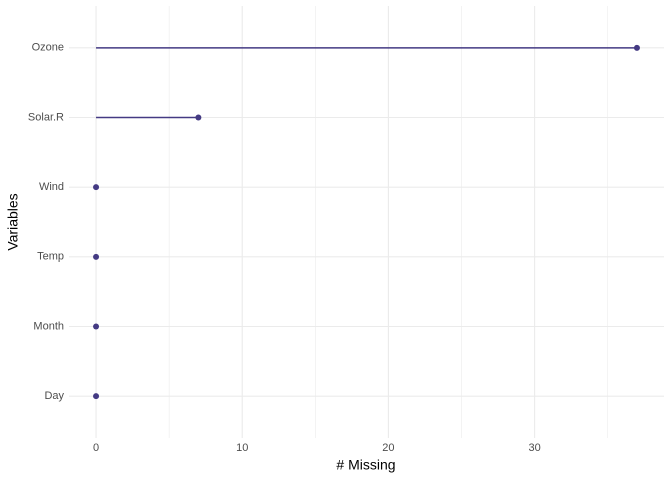  I want to click on y-axis-title: Variables, so click(13, 221).